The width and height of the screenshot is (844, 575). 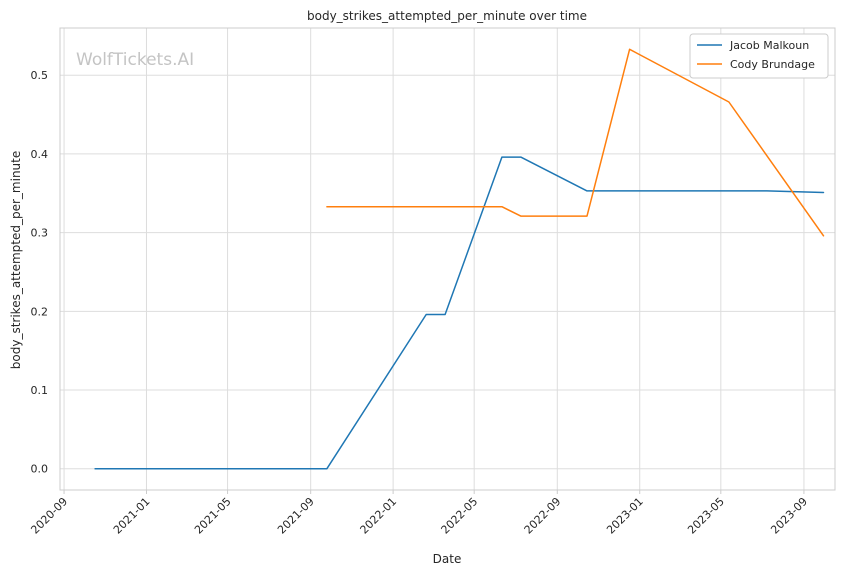 I want to click on watermark: WolfTickets.AI, so click(x=135, y=60).